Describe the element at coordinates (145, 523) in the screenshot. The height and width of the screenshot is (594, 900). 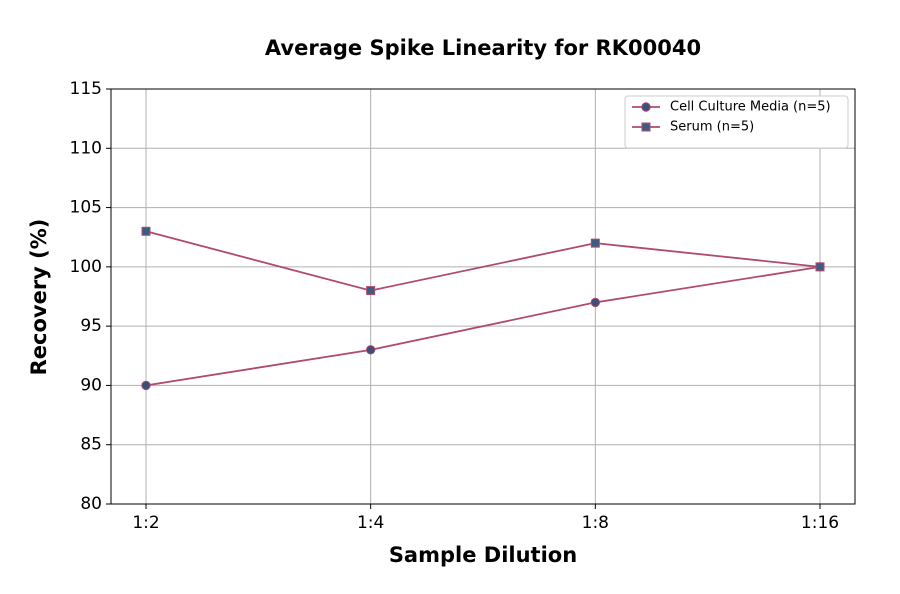
I see `x-tick-label: 1:2` at that location.